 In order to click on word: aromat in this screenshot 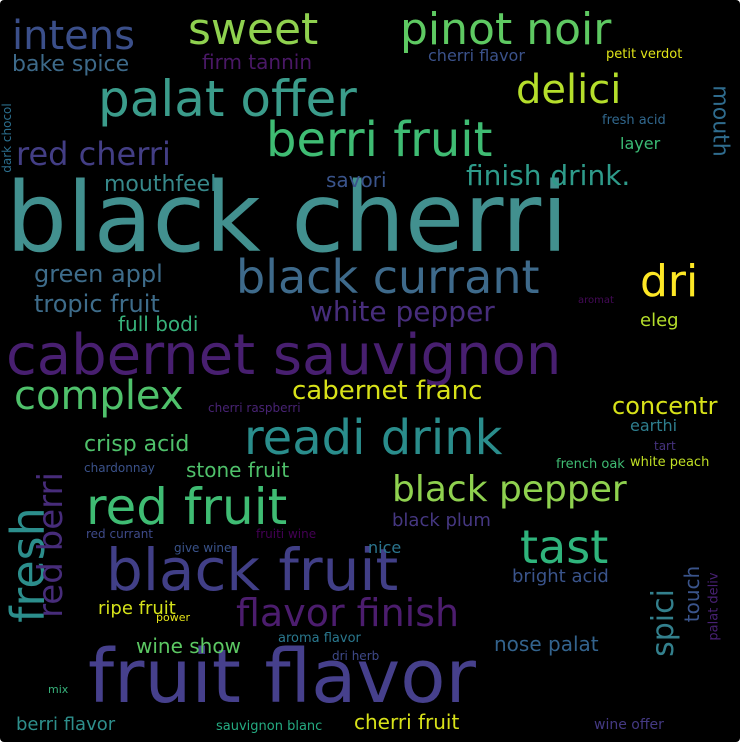, I will do `click(596, 300)`.